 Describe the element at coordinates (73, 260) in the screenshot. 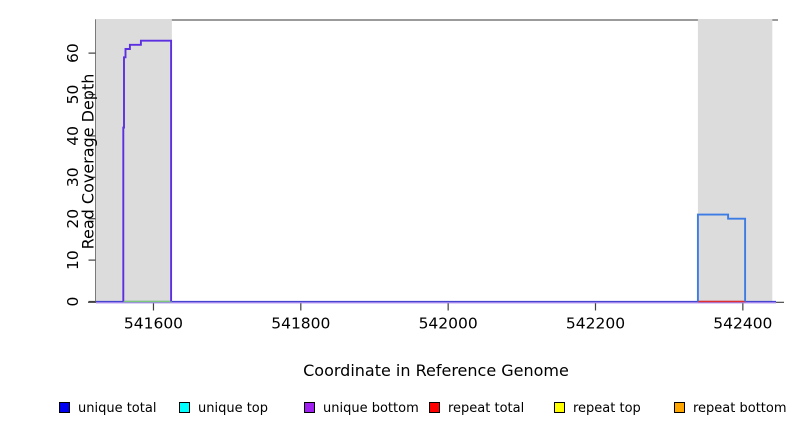

I see `y-tick-label: 10` at that location.